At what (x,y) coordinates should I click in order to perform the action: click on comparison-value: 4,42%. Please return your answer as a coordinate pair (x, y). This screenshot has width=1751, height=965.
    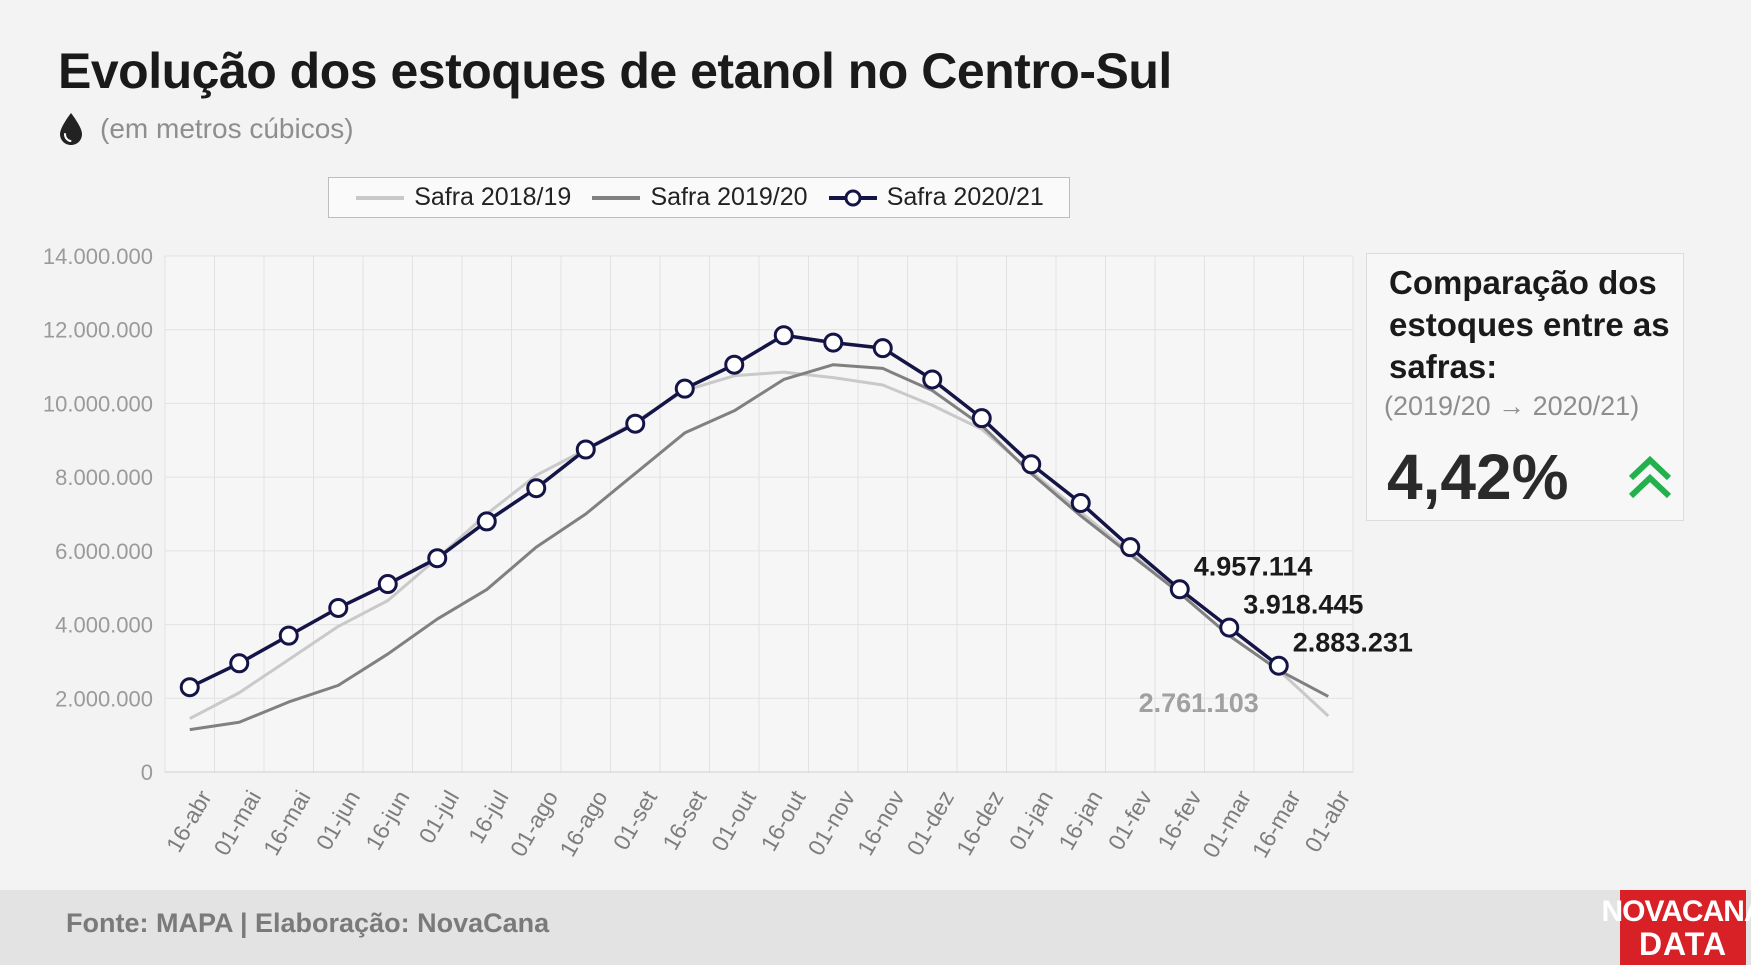
    Looking at the image, I should click on (1478, 477).